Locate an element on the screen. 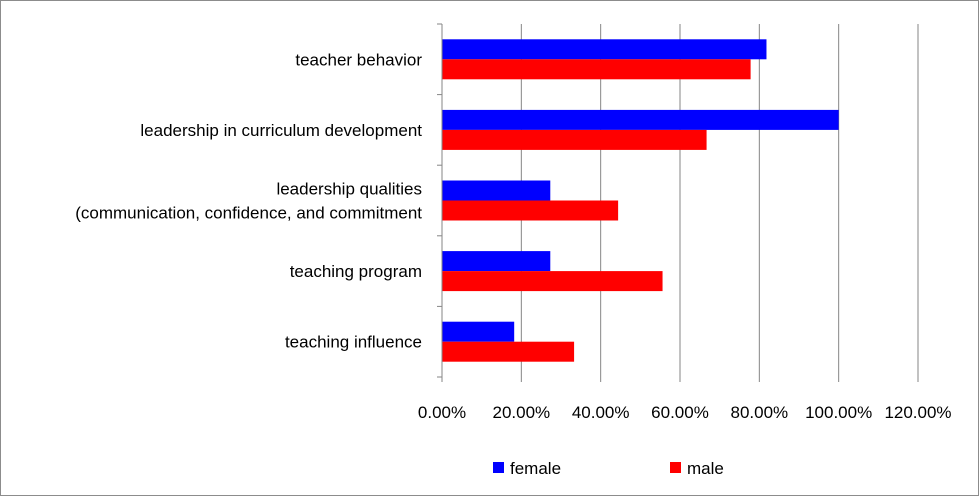  x-tick-label: 40.00% is located at coordinates (601, 412).